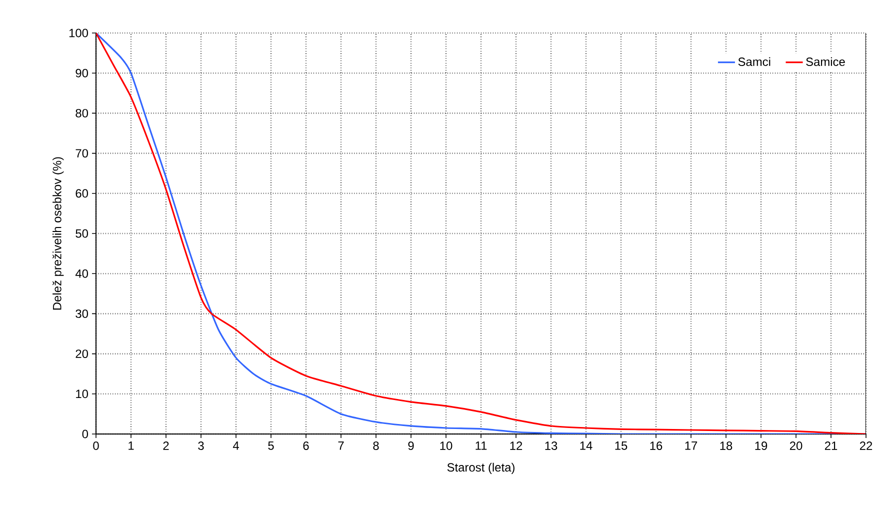 Image resolution: width=880 pixels, height=515 pixels. Describe the element at coordinates (82, 233) in the screenshot. I see `y-tick-label: 50` at that location.